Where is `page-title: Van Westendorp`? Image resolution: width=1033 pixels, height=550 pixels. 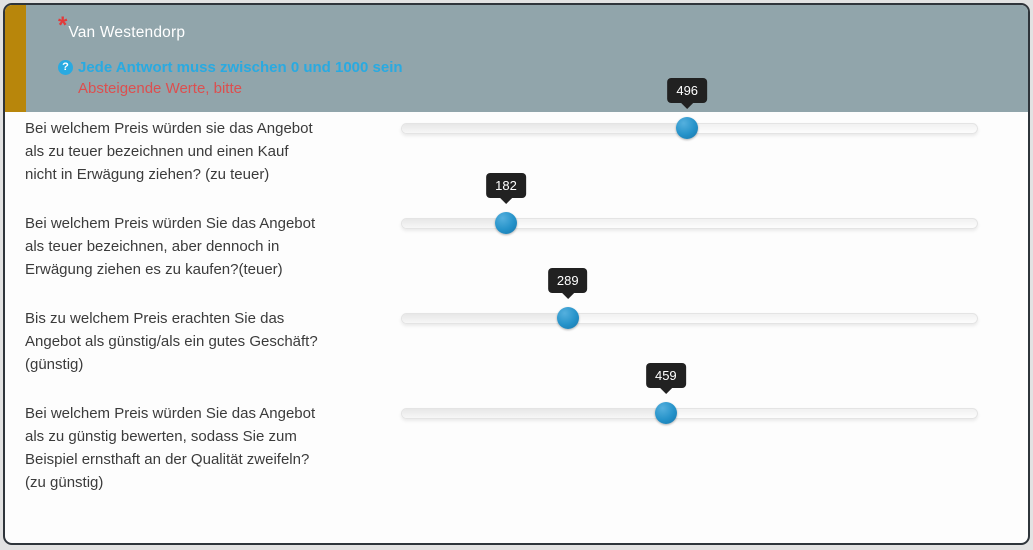 page-title: Van Westendorp is located at coordinates (127, 32).